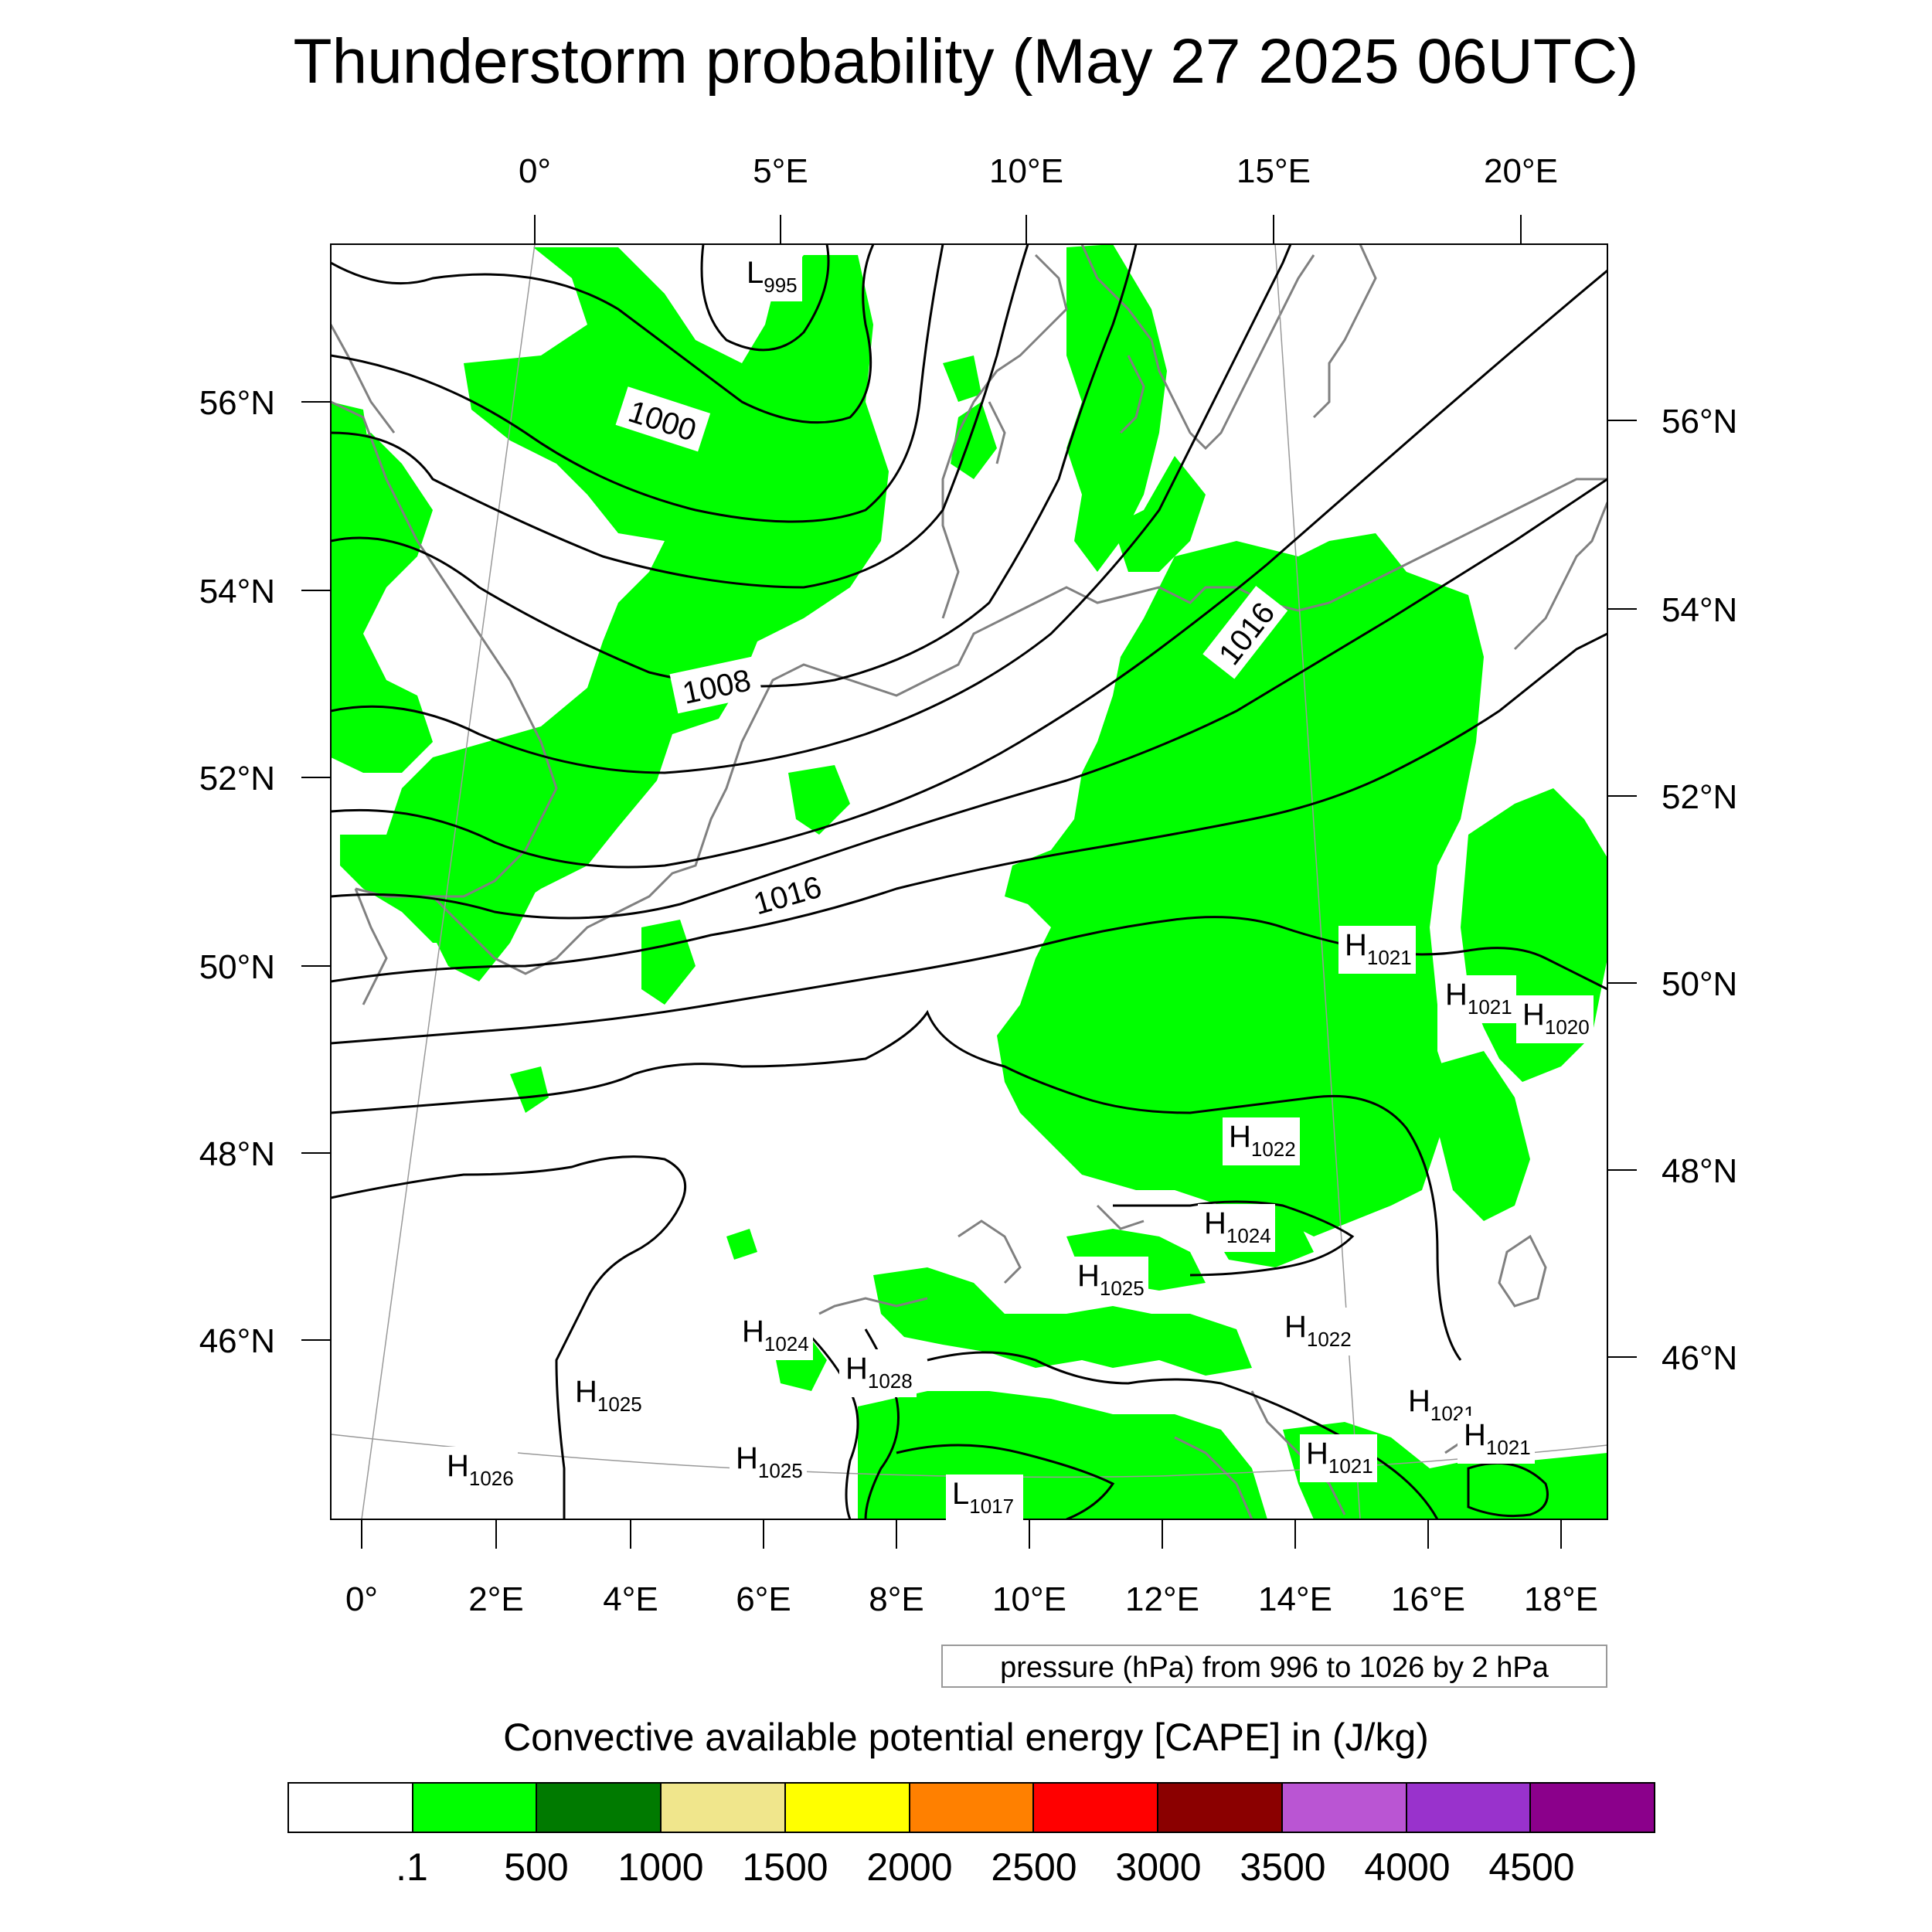  I want to click on bottom-lon-label: 0°, so click(362, 1599).